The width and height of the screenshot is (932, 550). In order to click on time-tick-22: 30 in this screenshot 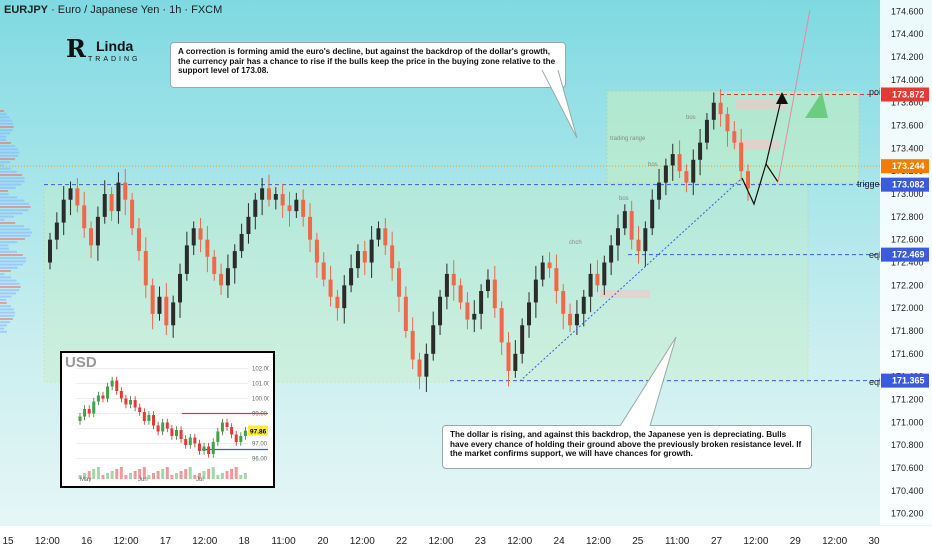, I will do `click(874, 541)`.